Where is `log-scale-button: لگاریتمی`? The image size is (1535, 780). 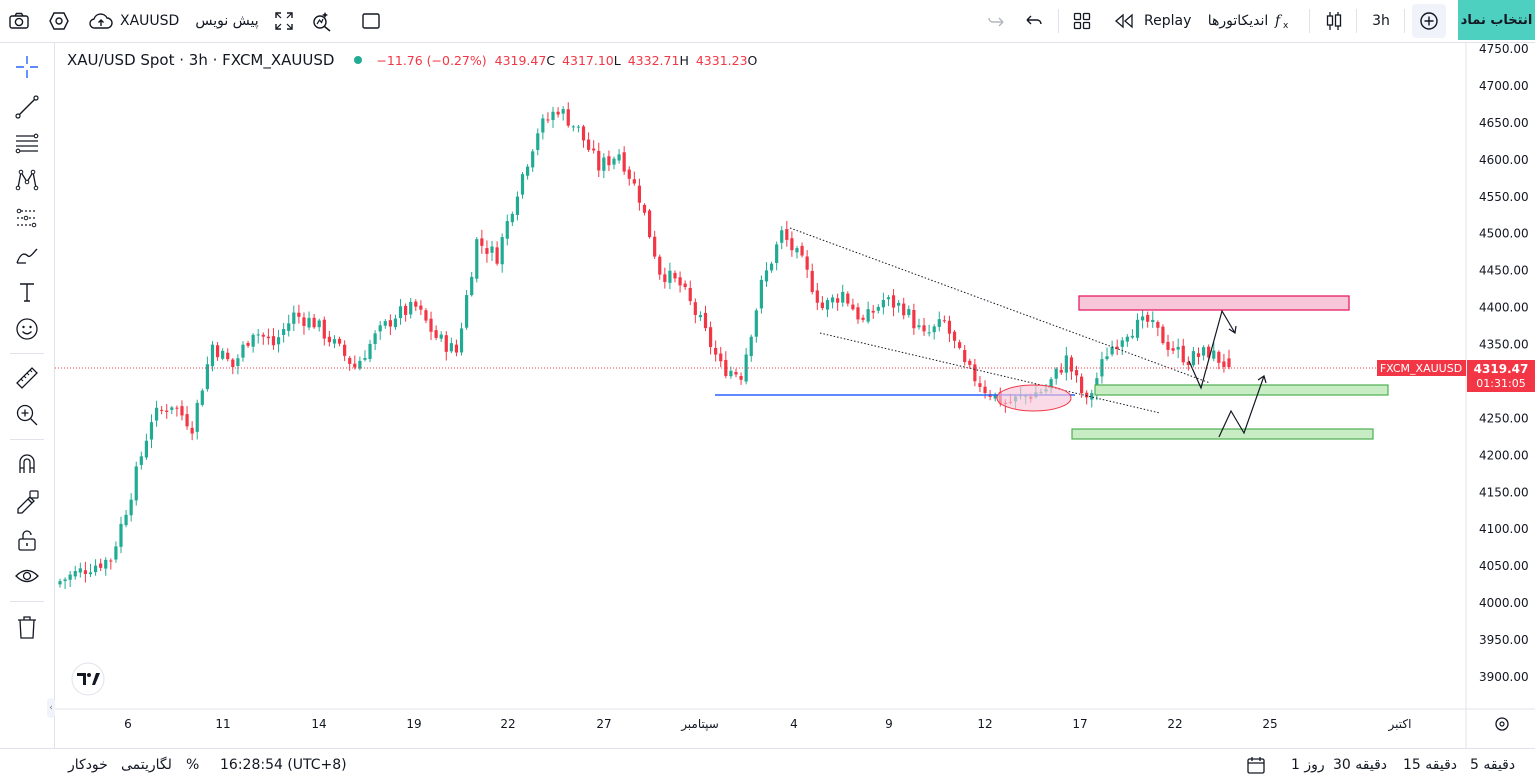 log-scale-button: لگاریتمی is located at coordinates (146, 764).